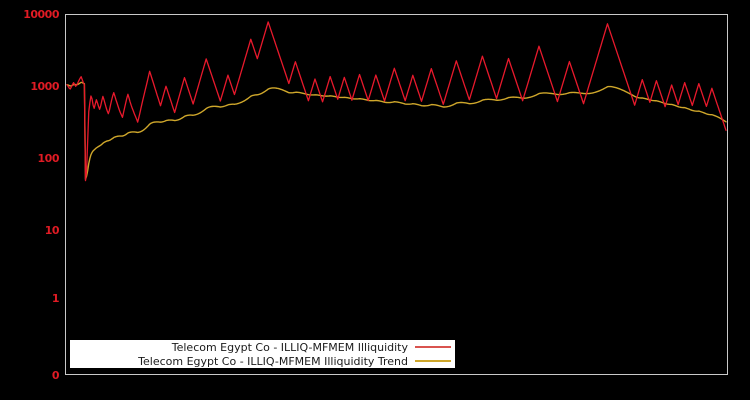 Image resolution: width=750 pixels, height=400 pixels. What do you see at coordinates (48, 158) in the screenshot?
I see `y-tick-100: 100` at bounding box center [48, 158].